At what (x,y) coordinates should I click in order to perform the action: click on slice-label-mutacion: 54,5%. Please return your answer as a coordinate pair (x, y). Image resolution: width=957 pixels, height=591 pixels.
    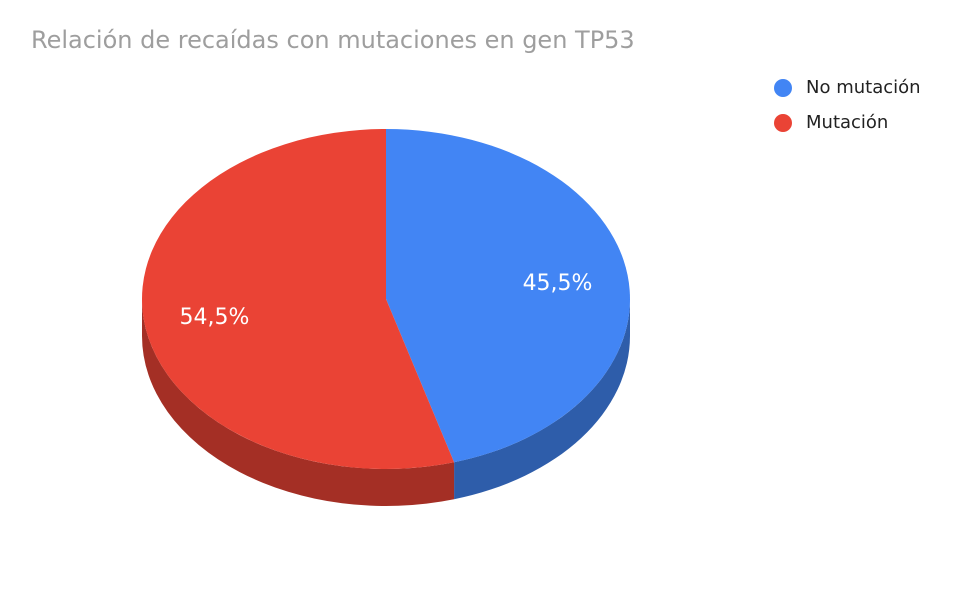
    Looking at the image, I should click on (215, 317).